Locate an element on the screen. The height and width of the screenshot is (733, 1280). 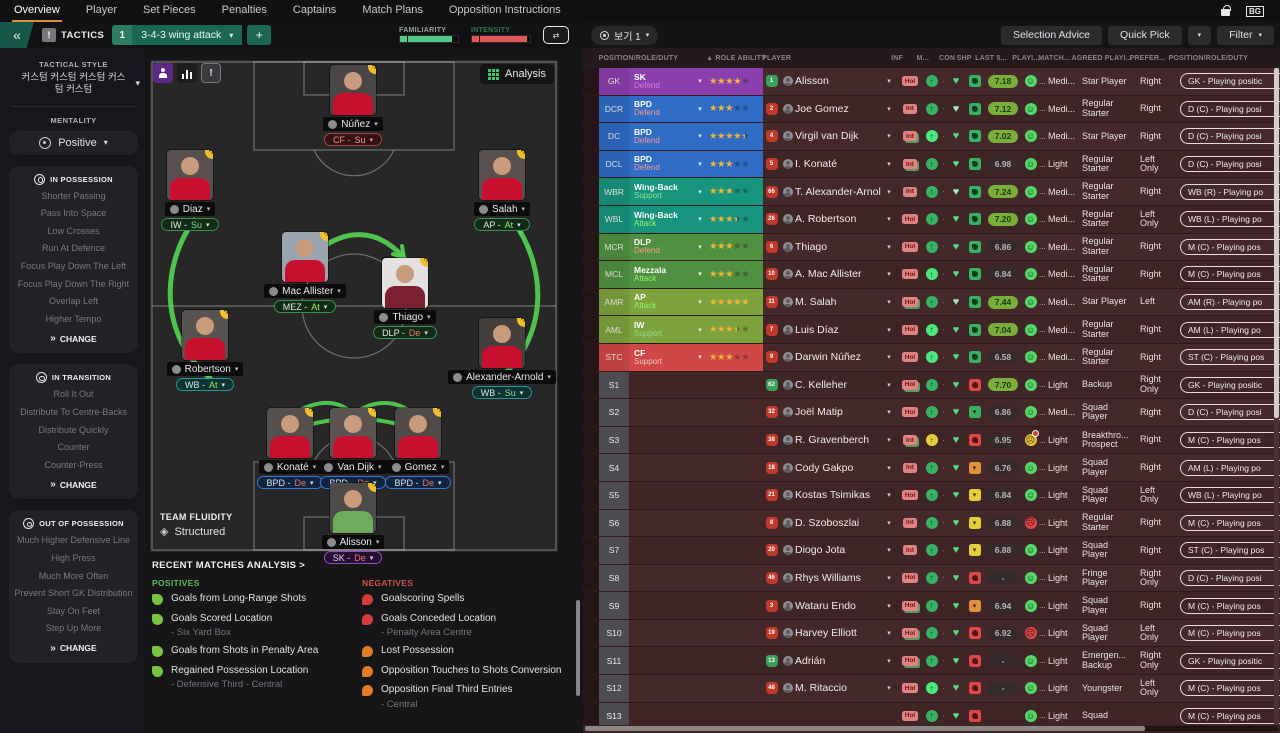
position-role-cell: WB (L) - Playing po is located at coordinates (1230, 219).